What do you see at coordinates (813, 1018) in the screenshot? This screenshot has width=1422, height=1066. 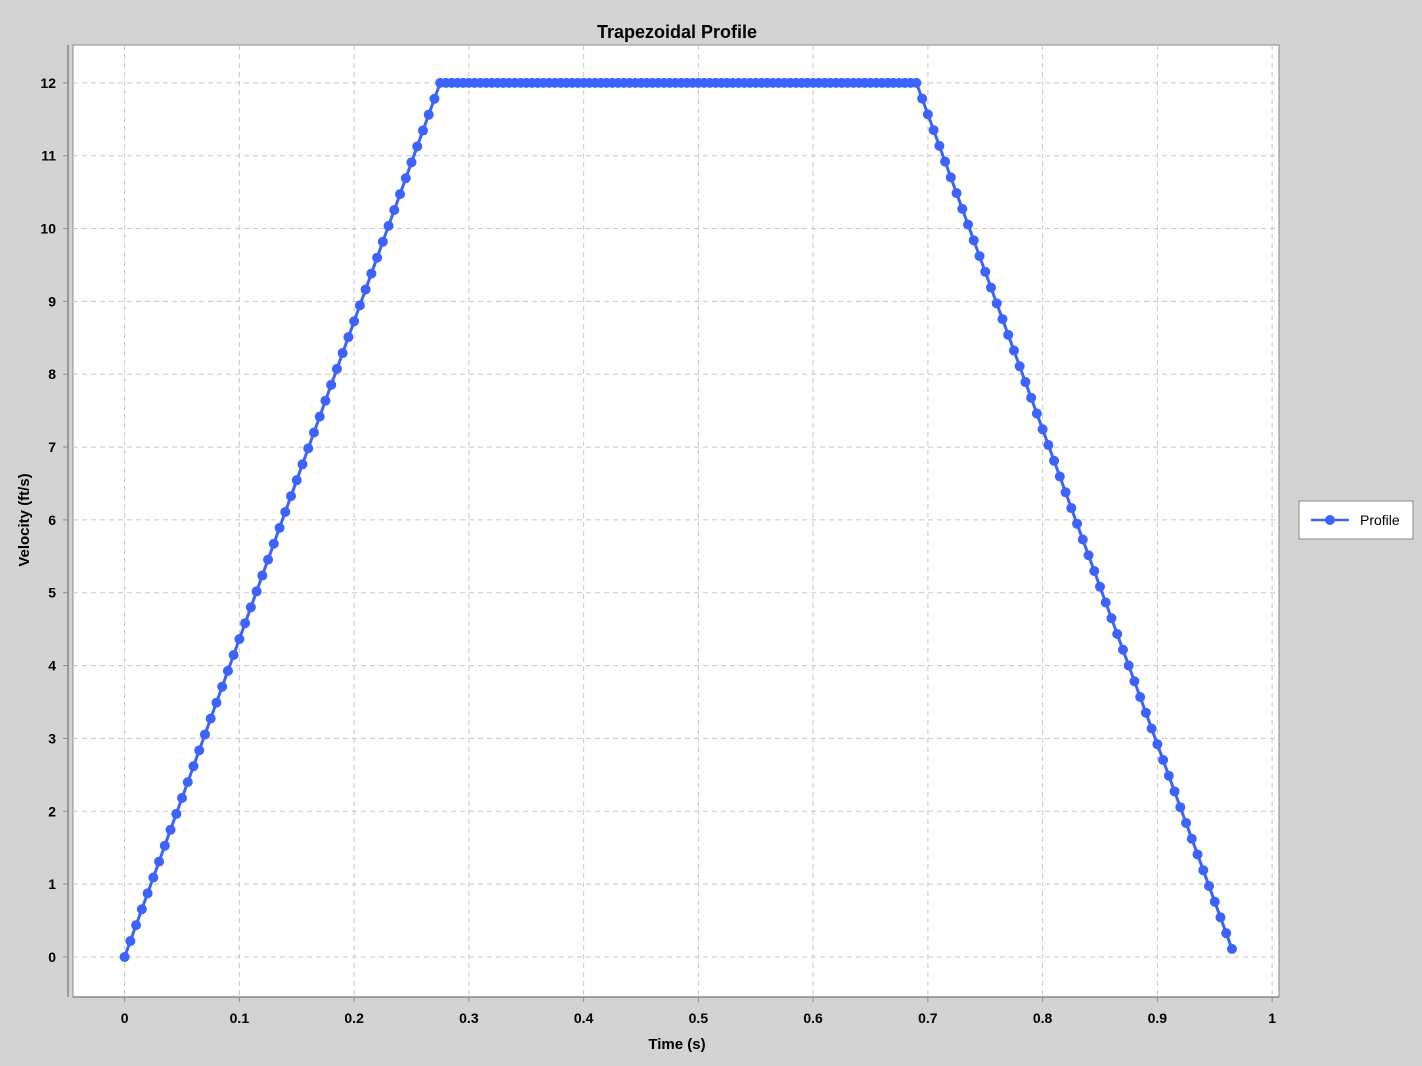 I see `x-tick-label: 0.6` at bounding box center [813, 1018].